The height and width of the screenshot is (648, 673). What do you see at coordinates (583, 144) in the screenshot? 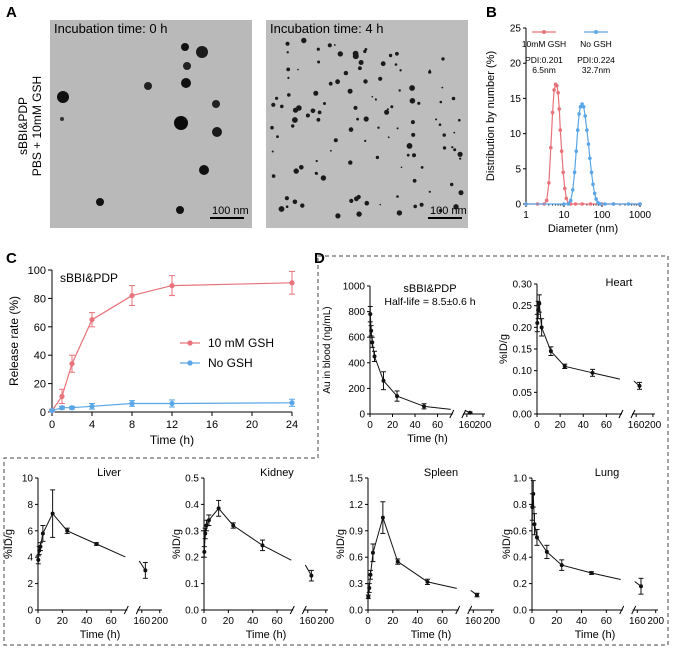
I see `series-line-gsh` at bounding box center [583, 144].